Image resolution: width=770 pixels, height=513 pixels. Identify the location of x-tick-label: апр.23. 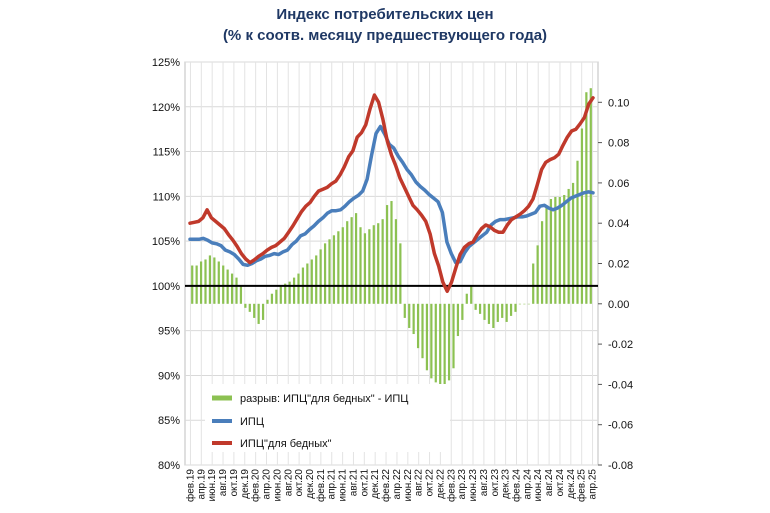
(462, 484).